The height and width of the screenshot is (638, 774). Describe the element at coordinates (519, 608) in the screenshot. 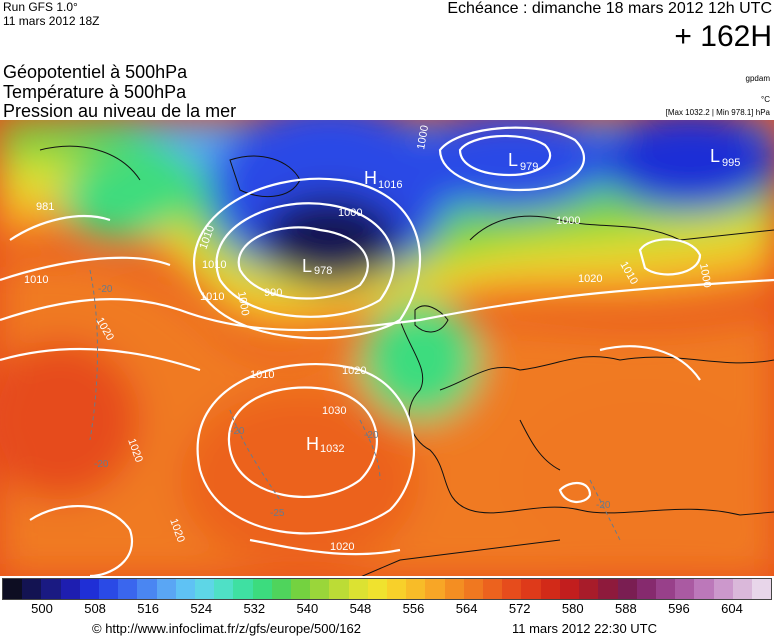

I see `scale-tick-label: 572` at that location.